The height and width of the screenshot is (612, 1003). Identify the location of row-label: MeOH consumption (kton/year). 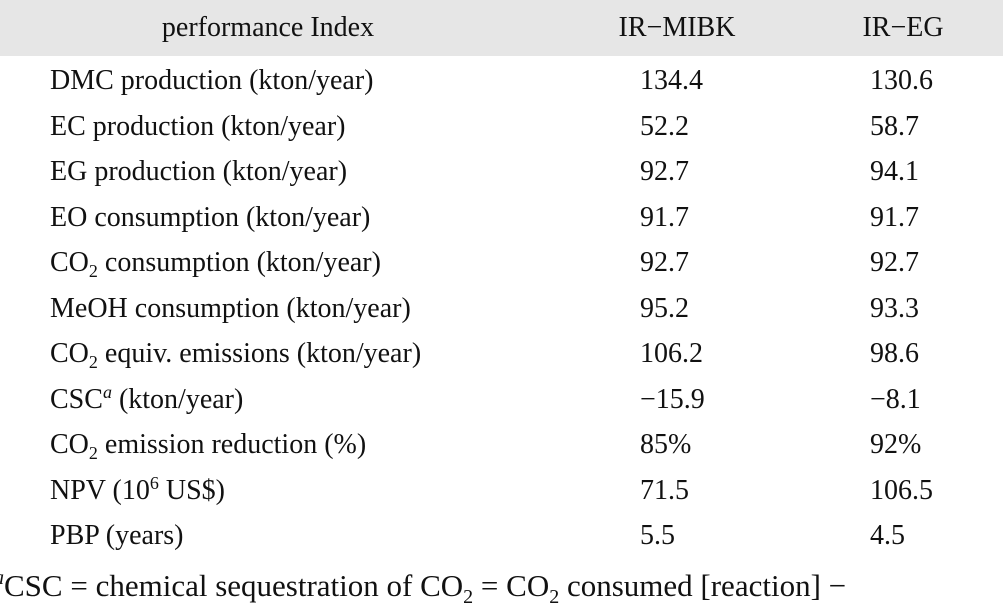
(230, 308).